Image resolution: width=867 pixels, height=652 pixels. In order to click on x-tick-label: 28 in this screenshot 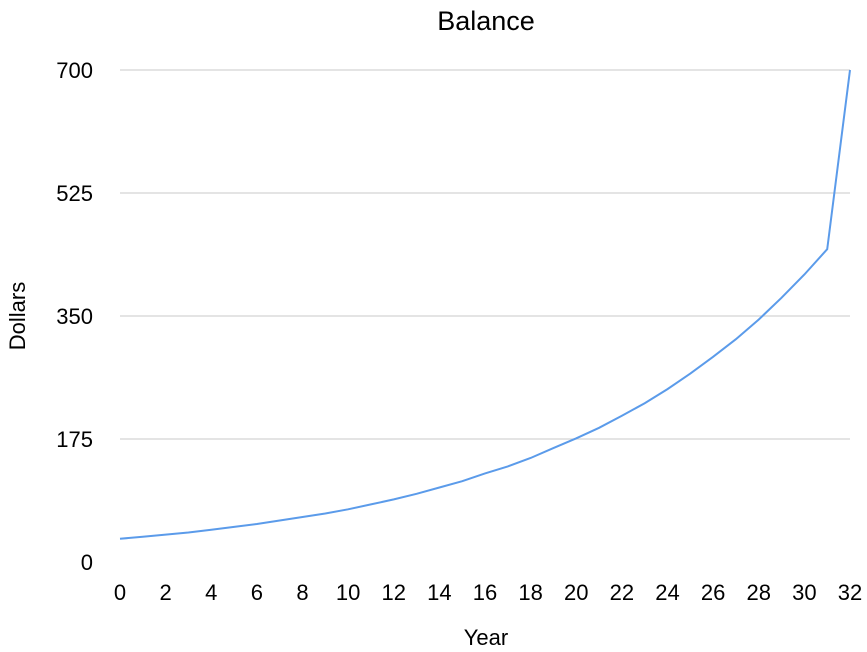, I will do `click(759, 592)`.